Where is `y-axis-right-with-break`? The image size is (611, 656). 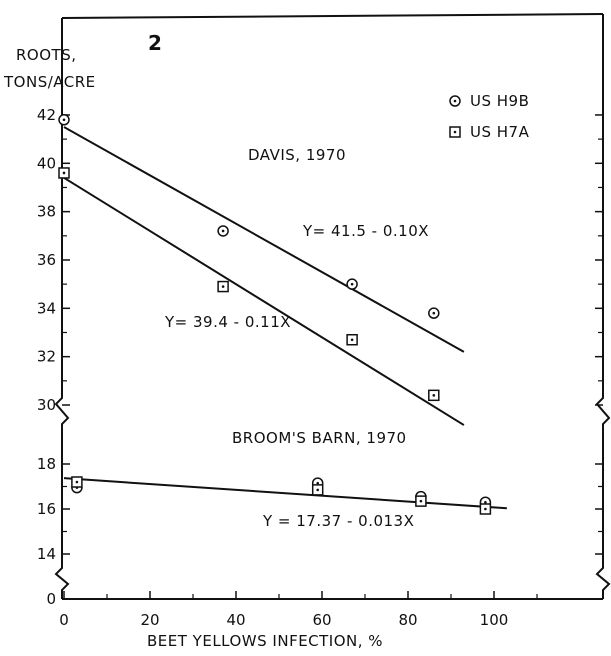 y-axis-right-with-break is located at coordinates (603, 306).